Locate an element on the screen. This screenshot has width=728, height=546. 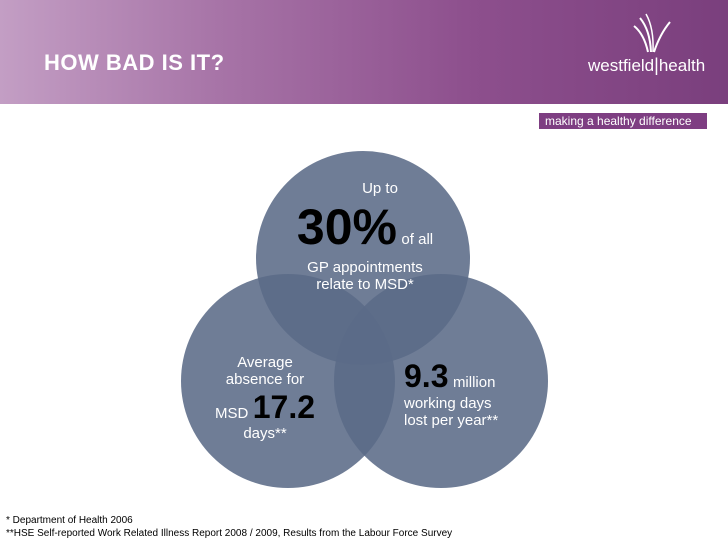
stat-left-headline: MSD 17.2 is located at coordinates (265, 407).